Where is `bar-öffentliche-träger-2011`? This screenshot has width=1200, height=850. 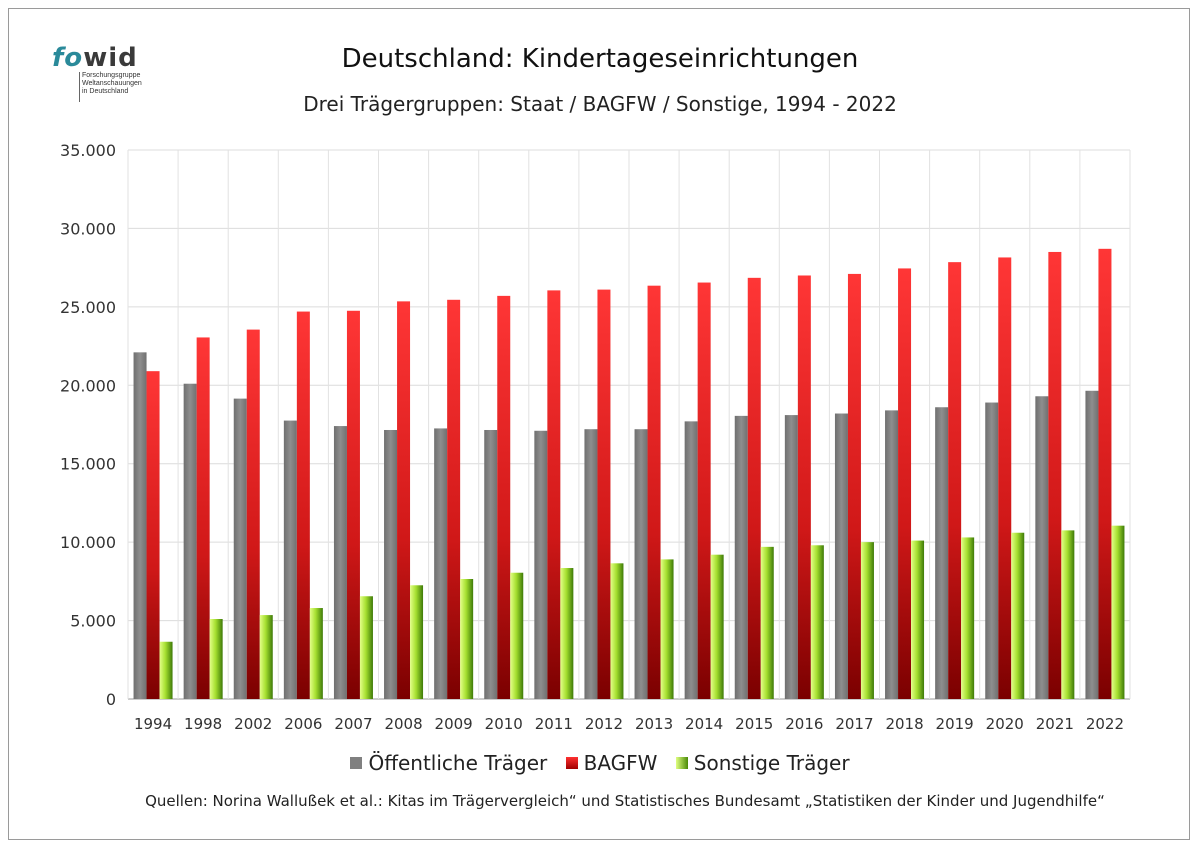 bar-öffentliche-träger-2011 is located at coordinates (541, 564).